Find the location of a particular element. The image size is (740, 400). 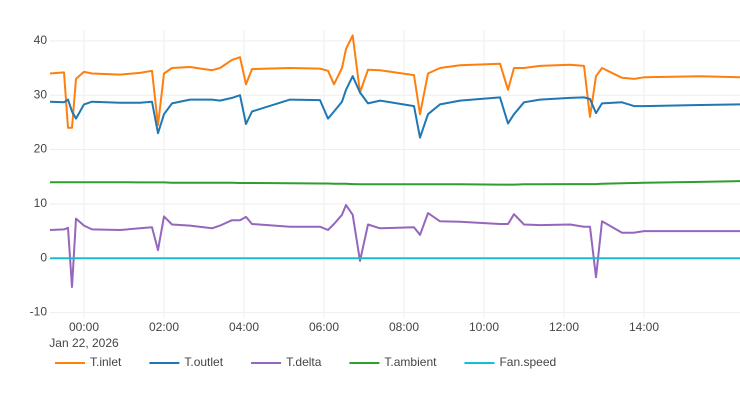

x-tick-label: 10:00 is located at coordinates (484, 327).